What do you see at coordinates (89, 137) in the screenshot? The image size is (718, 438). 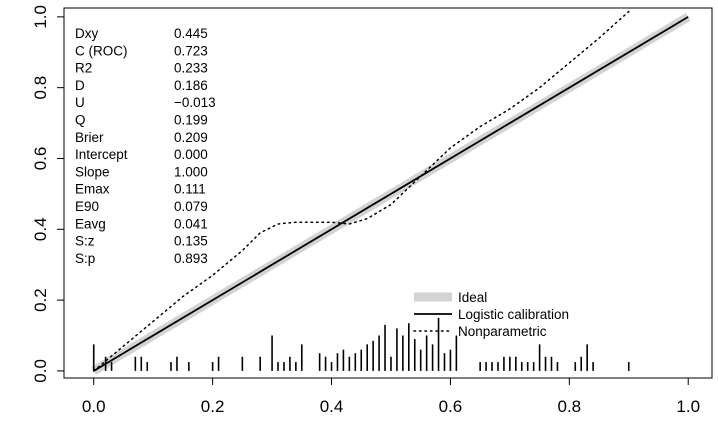 I see `stat-name: Brier` at bounding box center [89, 137].